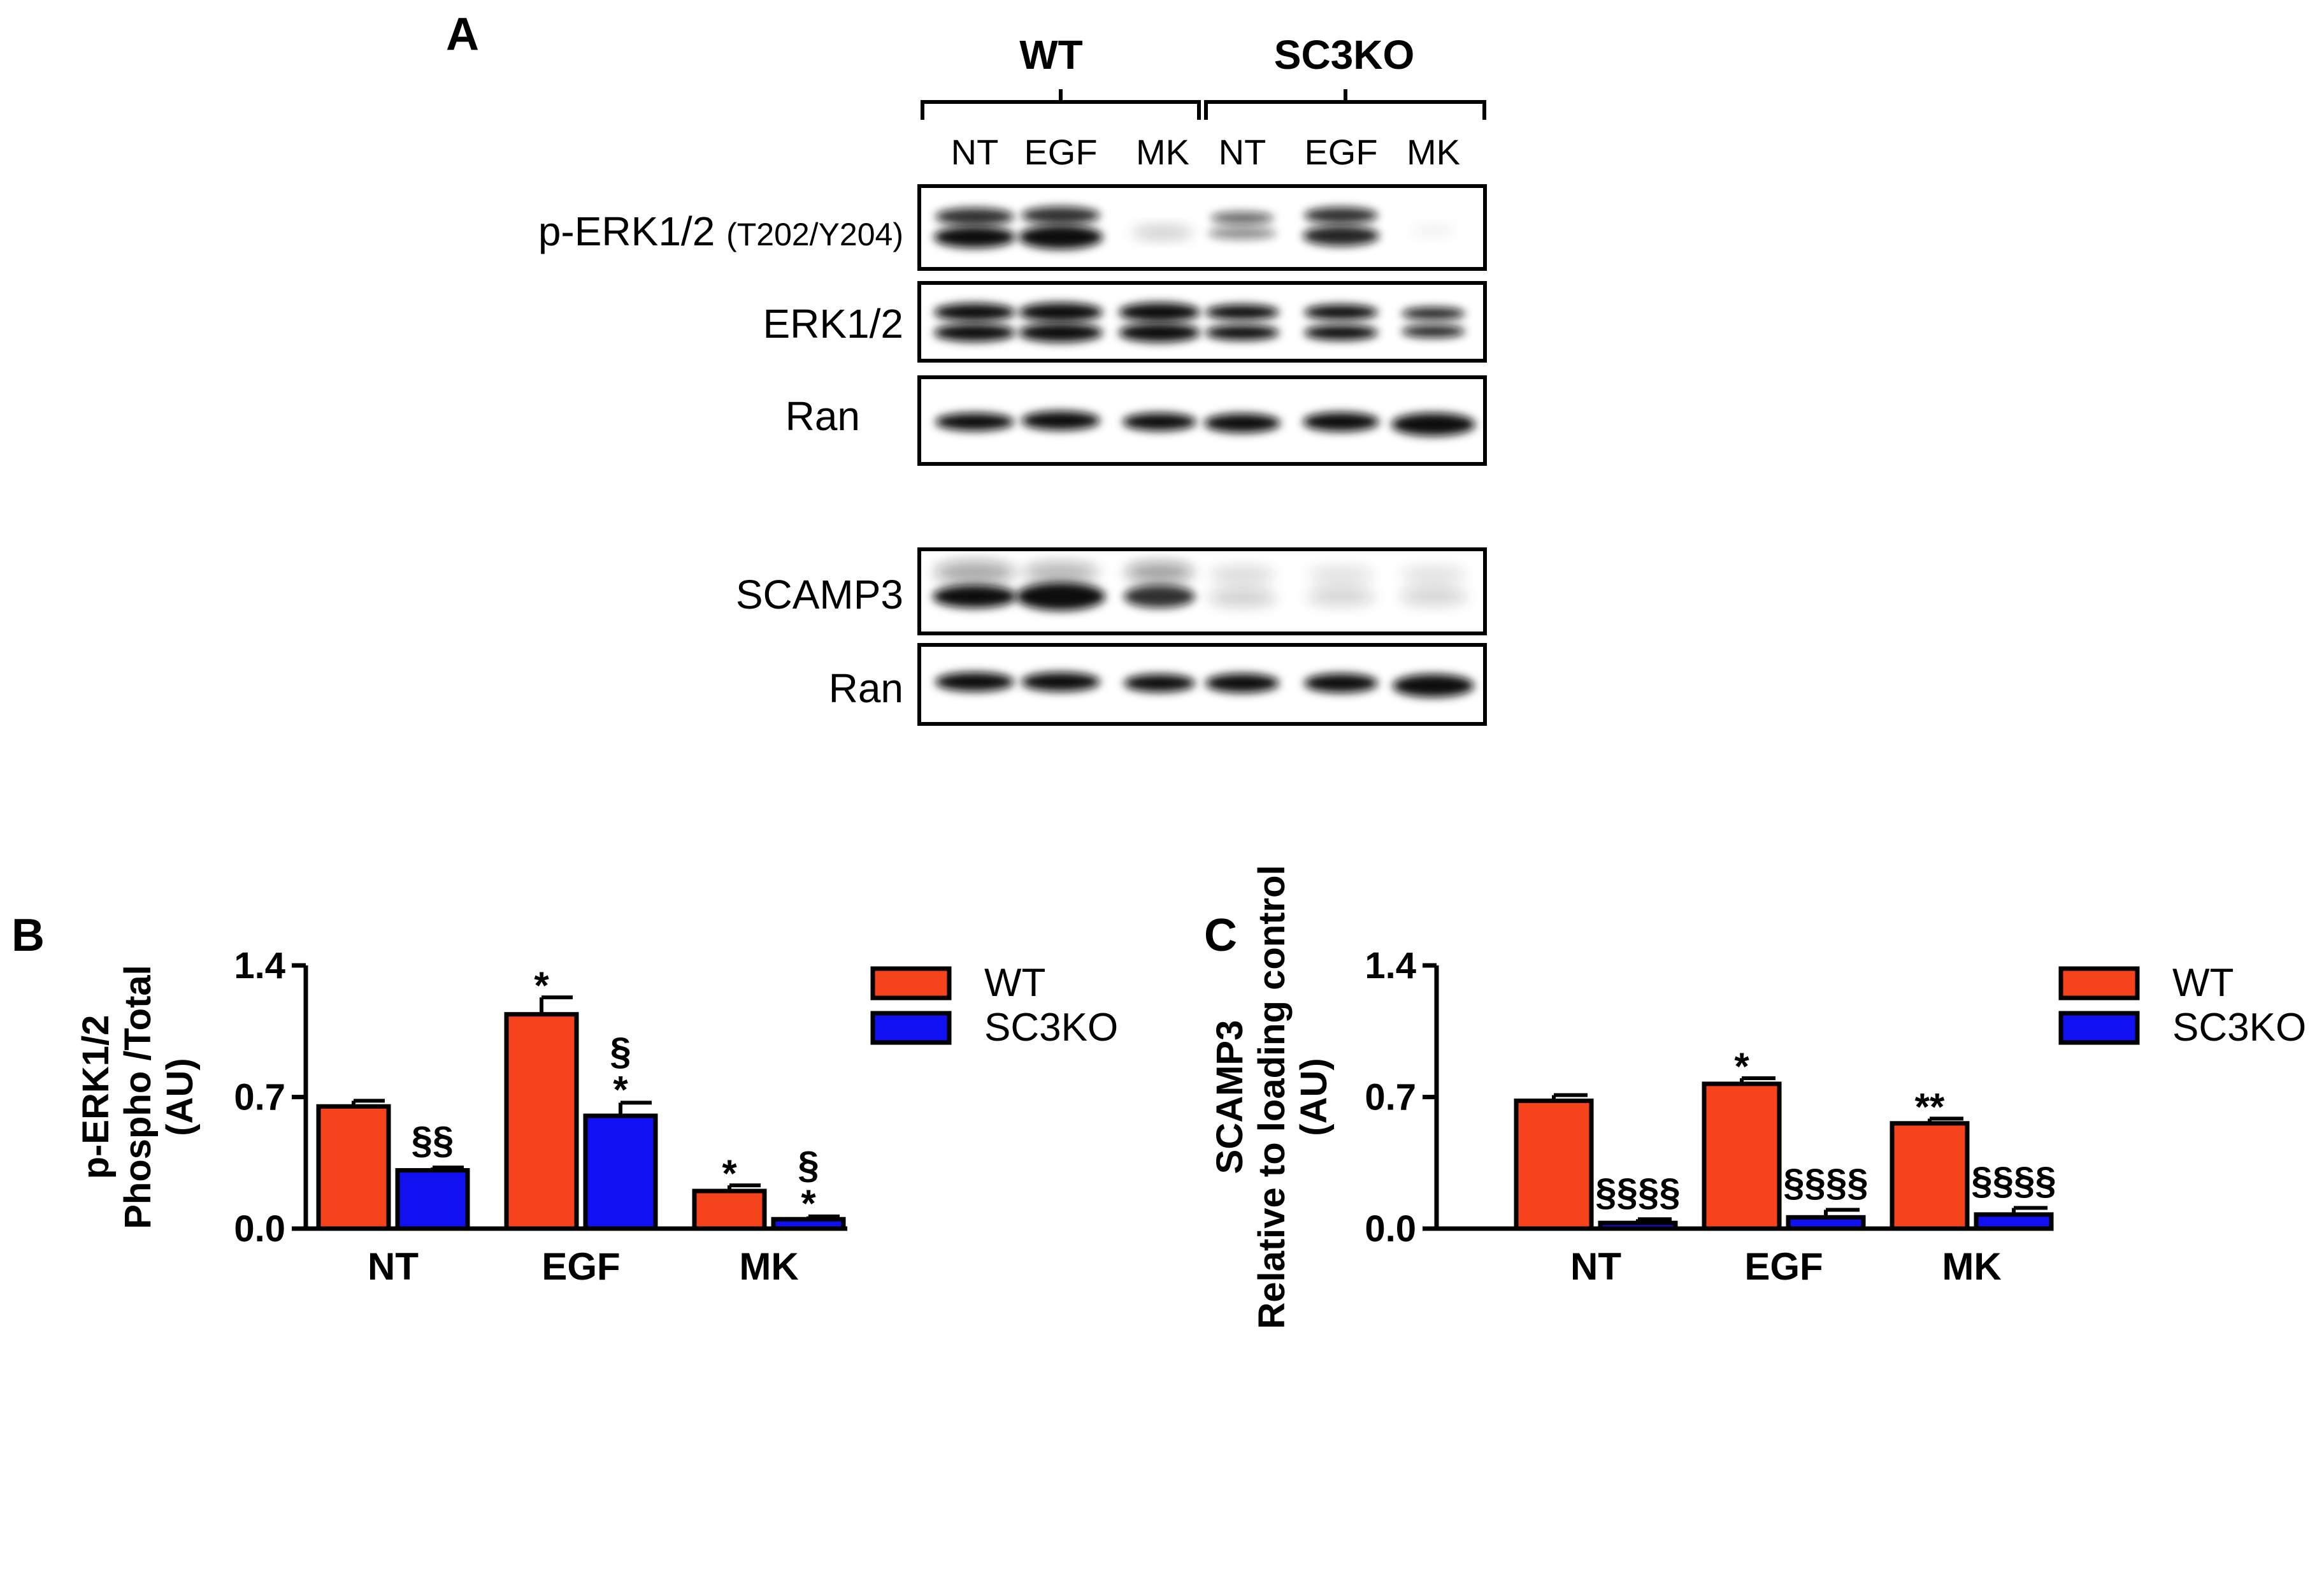 Image resolution: width=2324 pixels, height=1574 pixels. I want to click on row-label-erk: ERK1/2, so click(833, 324).